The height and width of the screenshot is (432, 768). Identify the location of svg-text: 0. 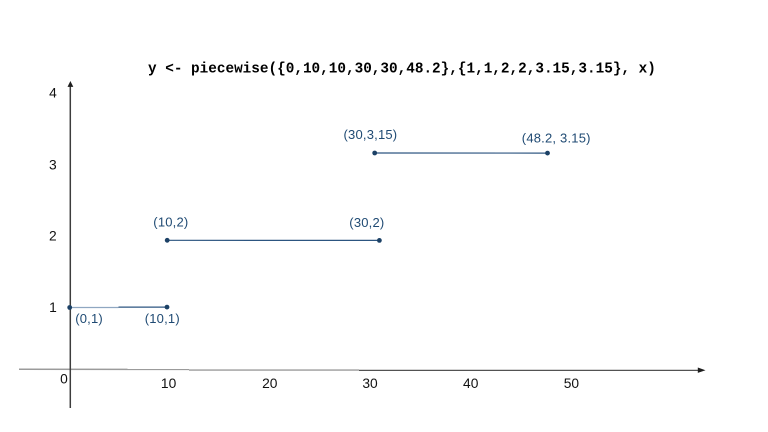
(64, 379).